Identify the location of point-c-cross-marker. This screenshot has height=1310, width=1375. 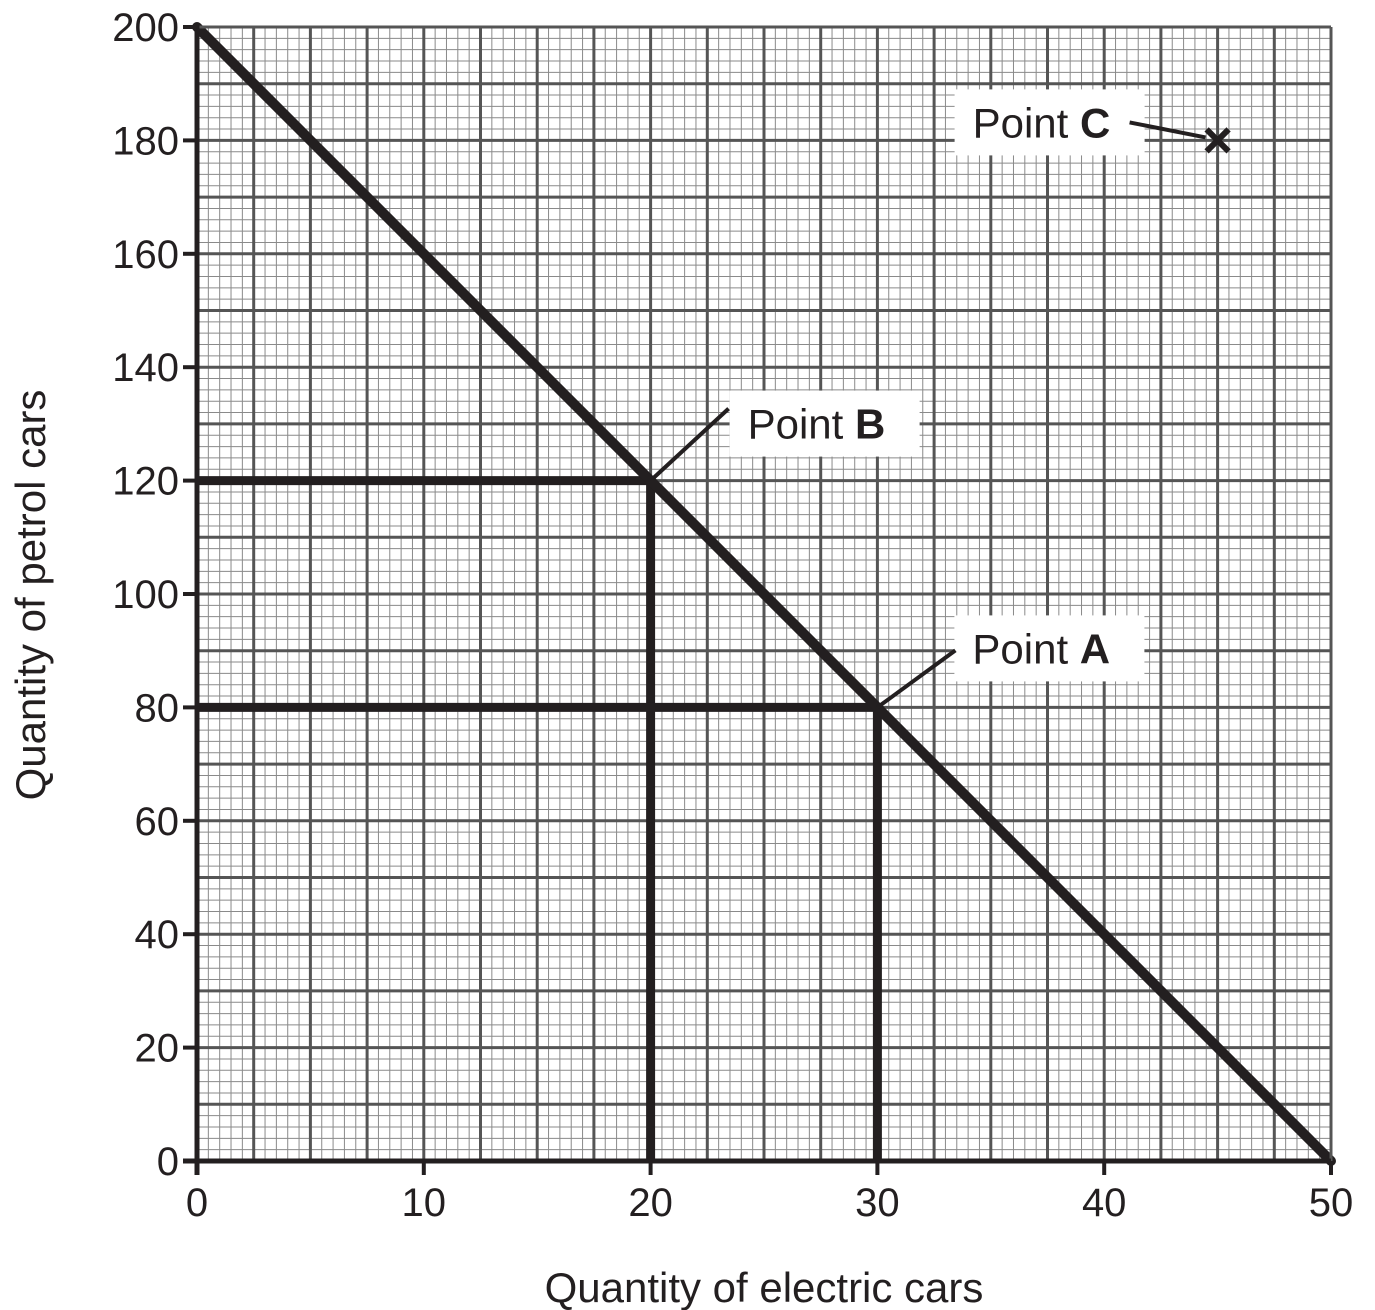
(1217, 140).